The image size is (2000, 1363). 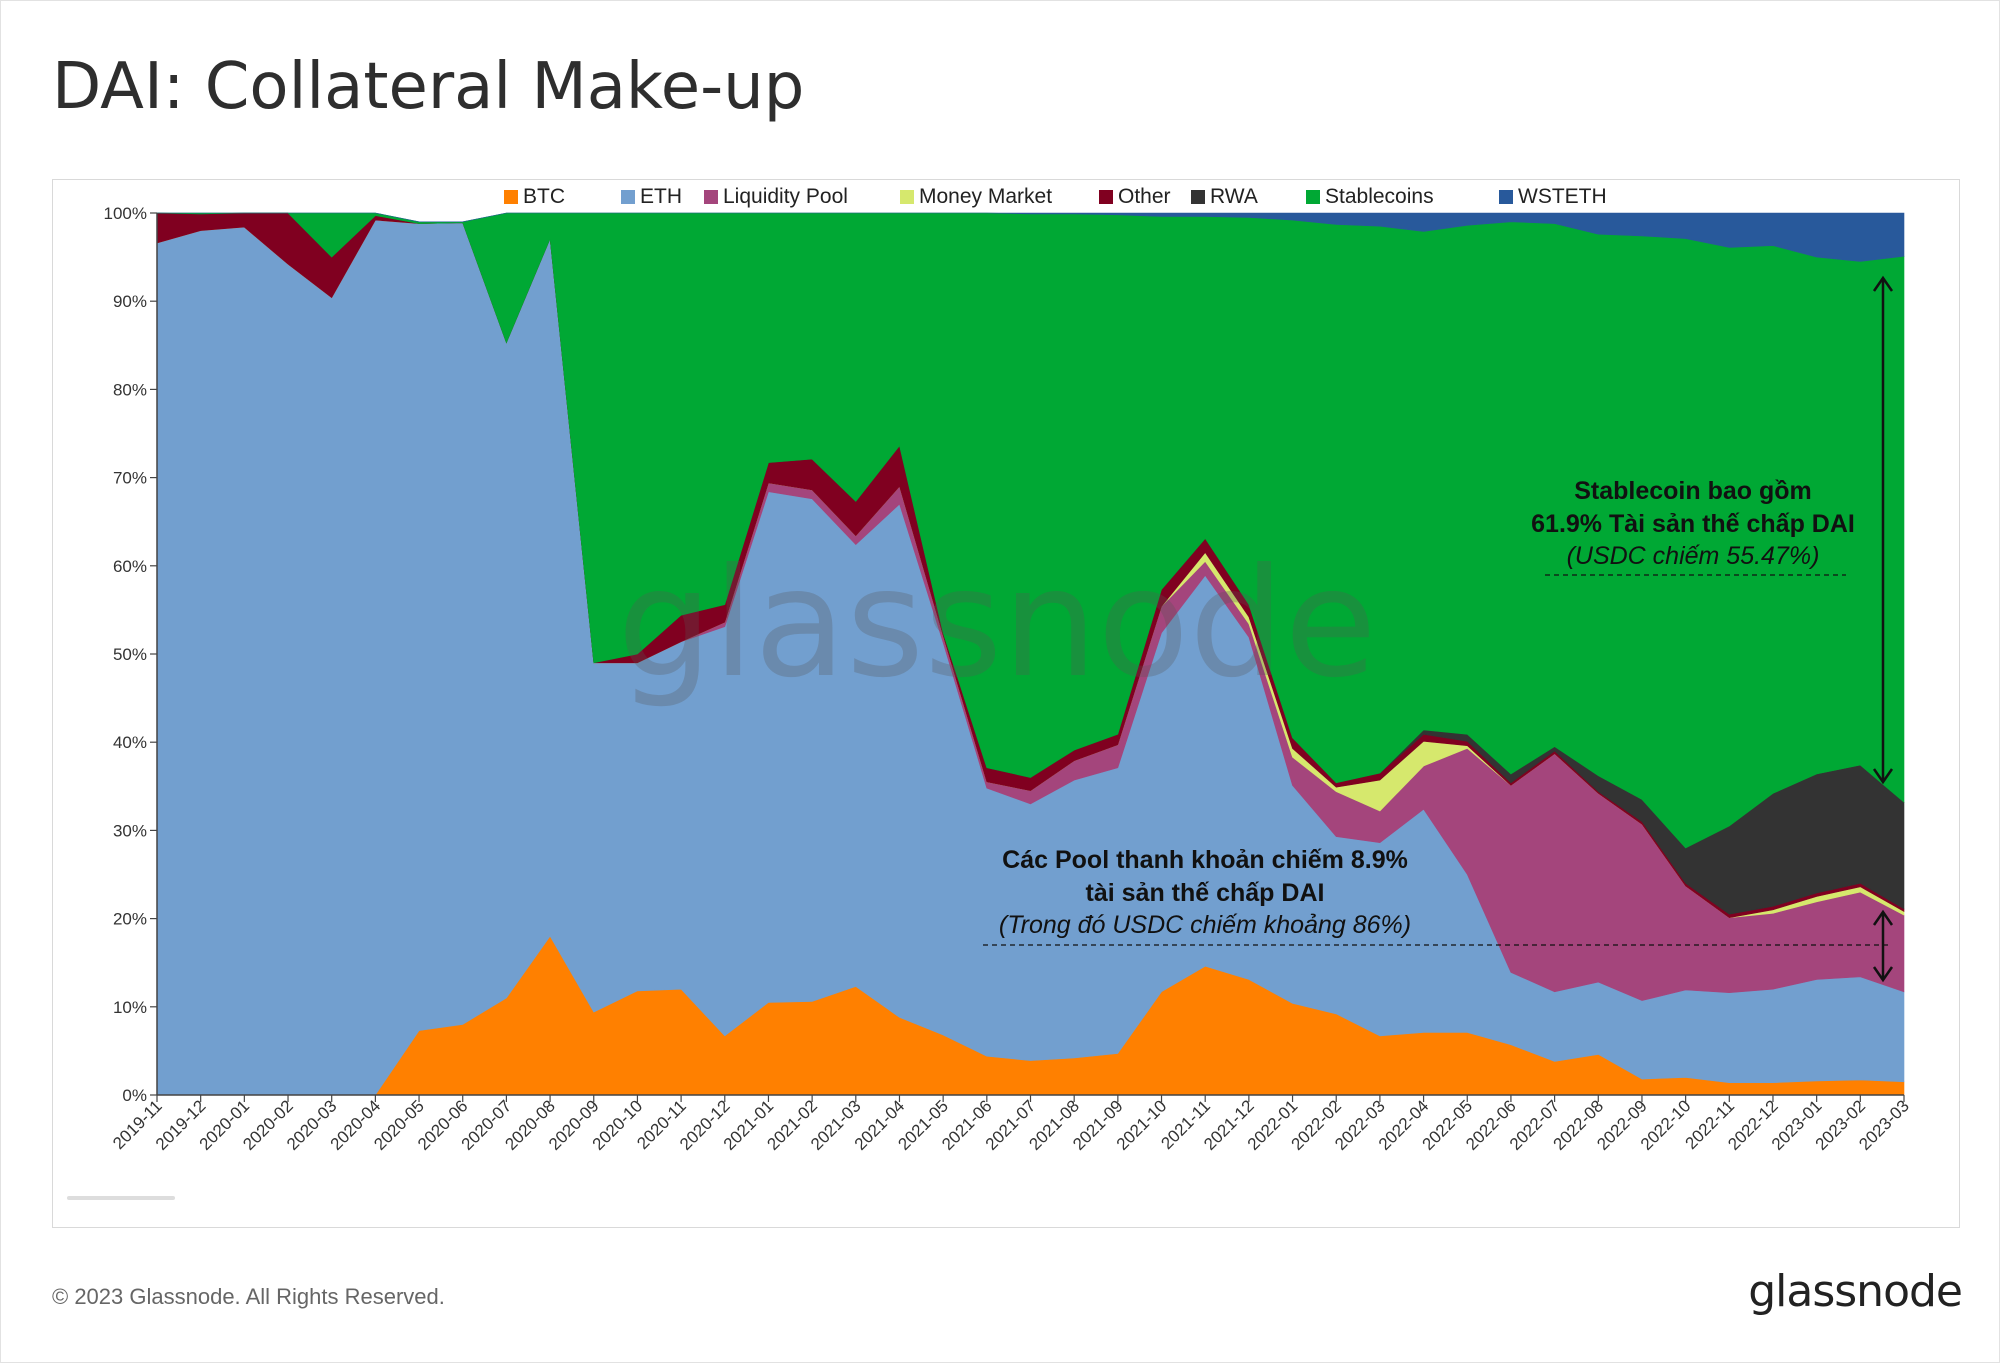 I want to click on stablecoins-note-line-1: Stablecoin bao gồm, so click(x=1693, y=491).